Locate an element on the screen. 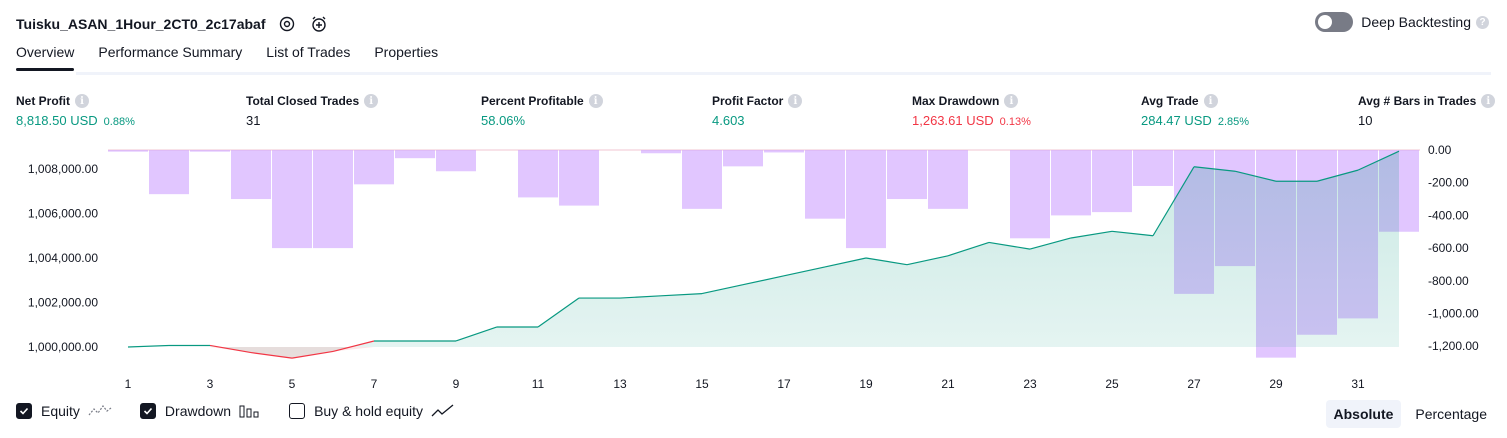 The height and width of the screenshot is (438, 1507). x-tick-label: 27 is located at coordinates (1194, 384).